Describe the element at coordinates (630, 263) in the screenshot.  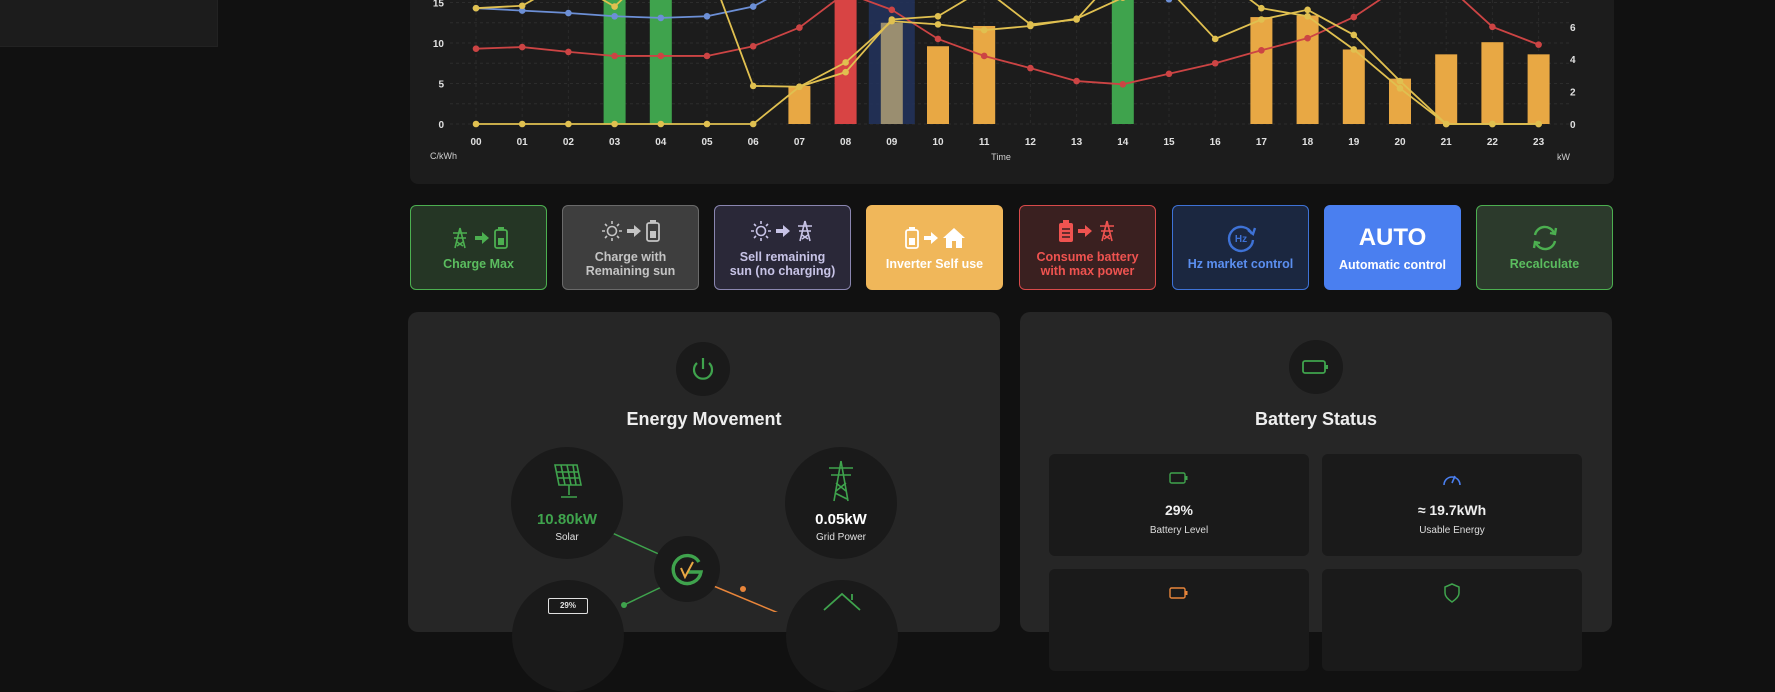
I see `charge-remaining-sun-label: Charge with Remaining sun` at that location.